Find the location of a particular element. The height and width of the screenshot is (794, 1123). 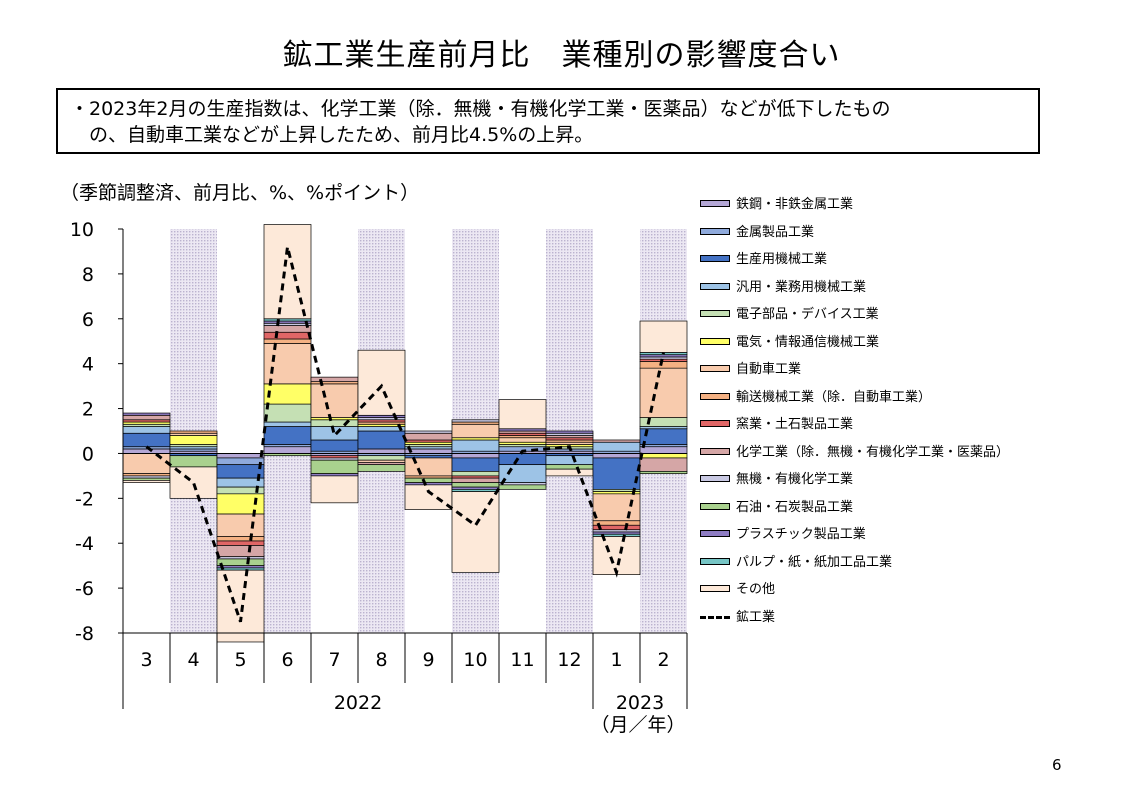

legend-label: 石油・石炭製品工業 is located at coordinates (795, 507).